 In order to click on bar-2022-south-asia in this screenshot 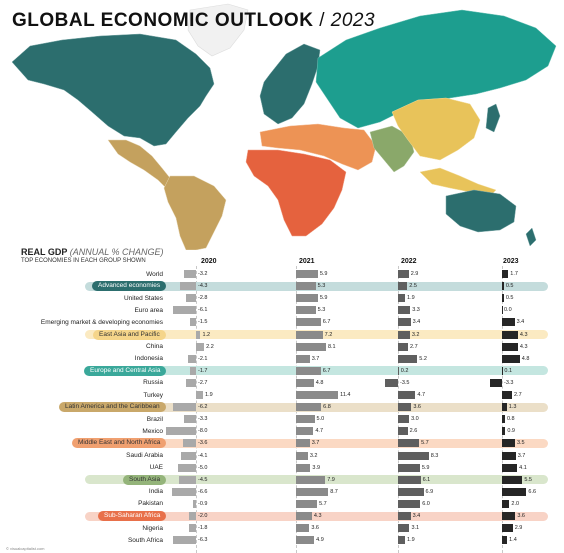, I will do `click(409, 479)`.